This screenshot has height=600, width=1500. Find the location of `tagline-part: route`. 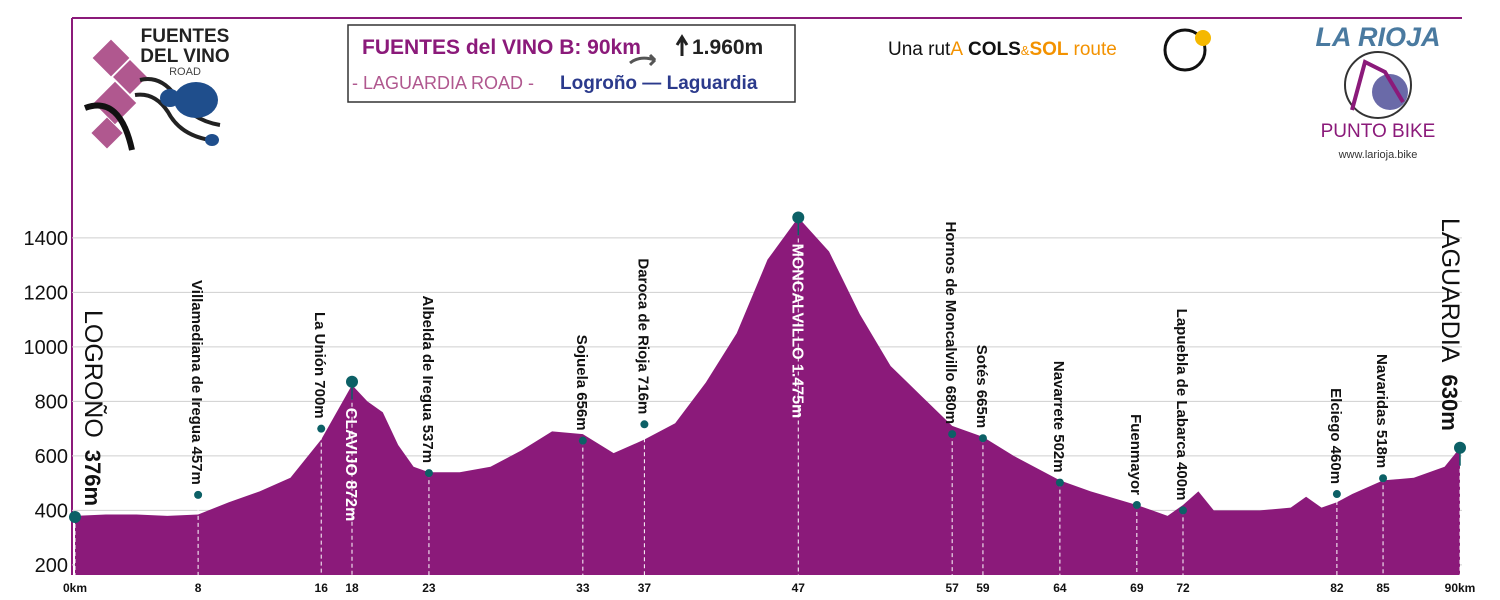

tagline-part: route is located at coordinates (1095, 49).